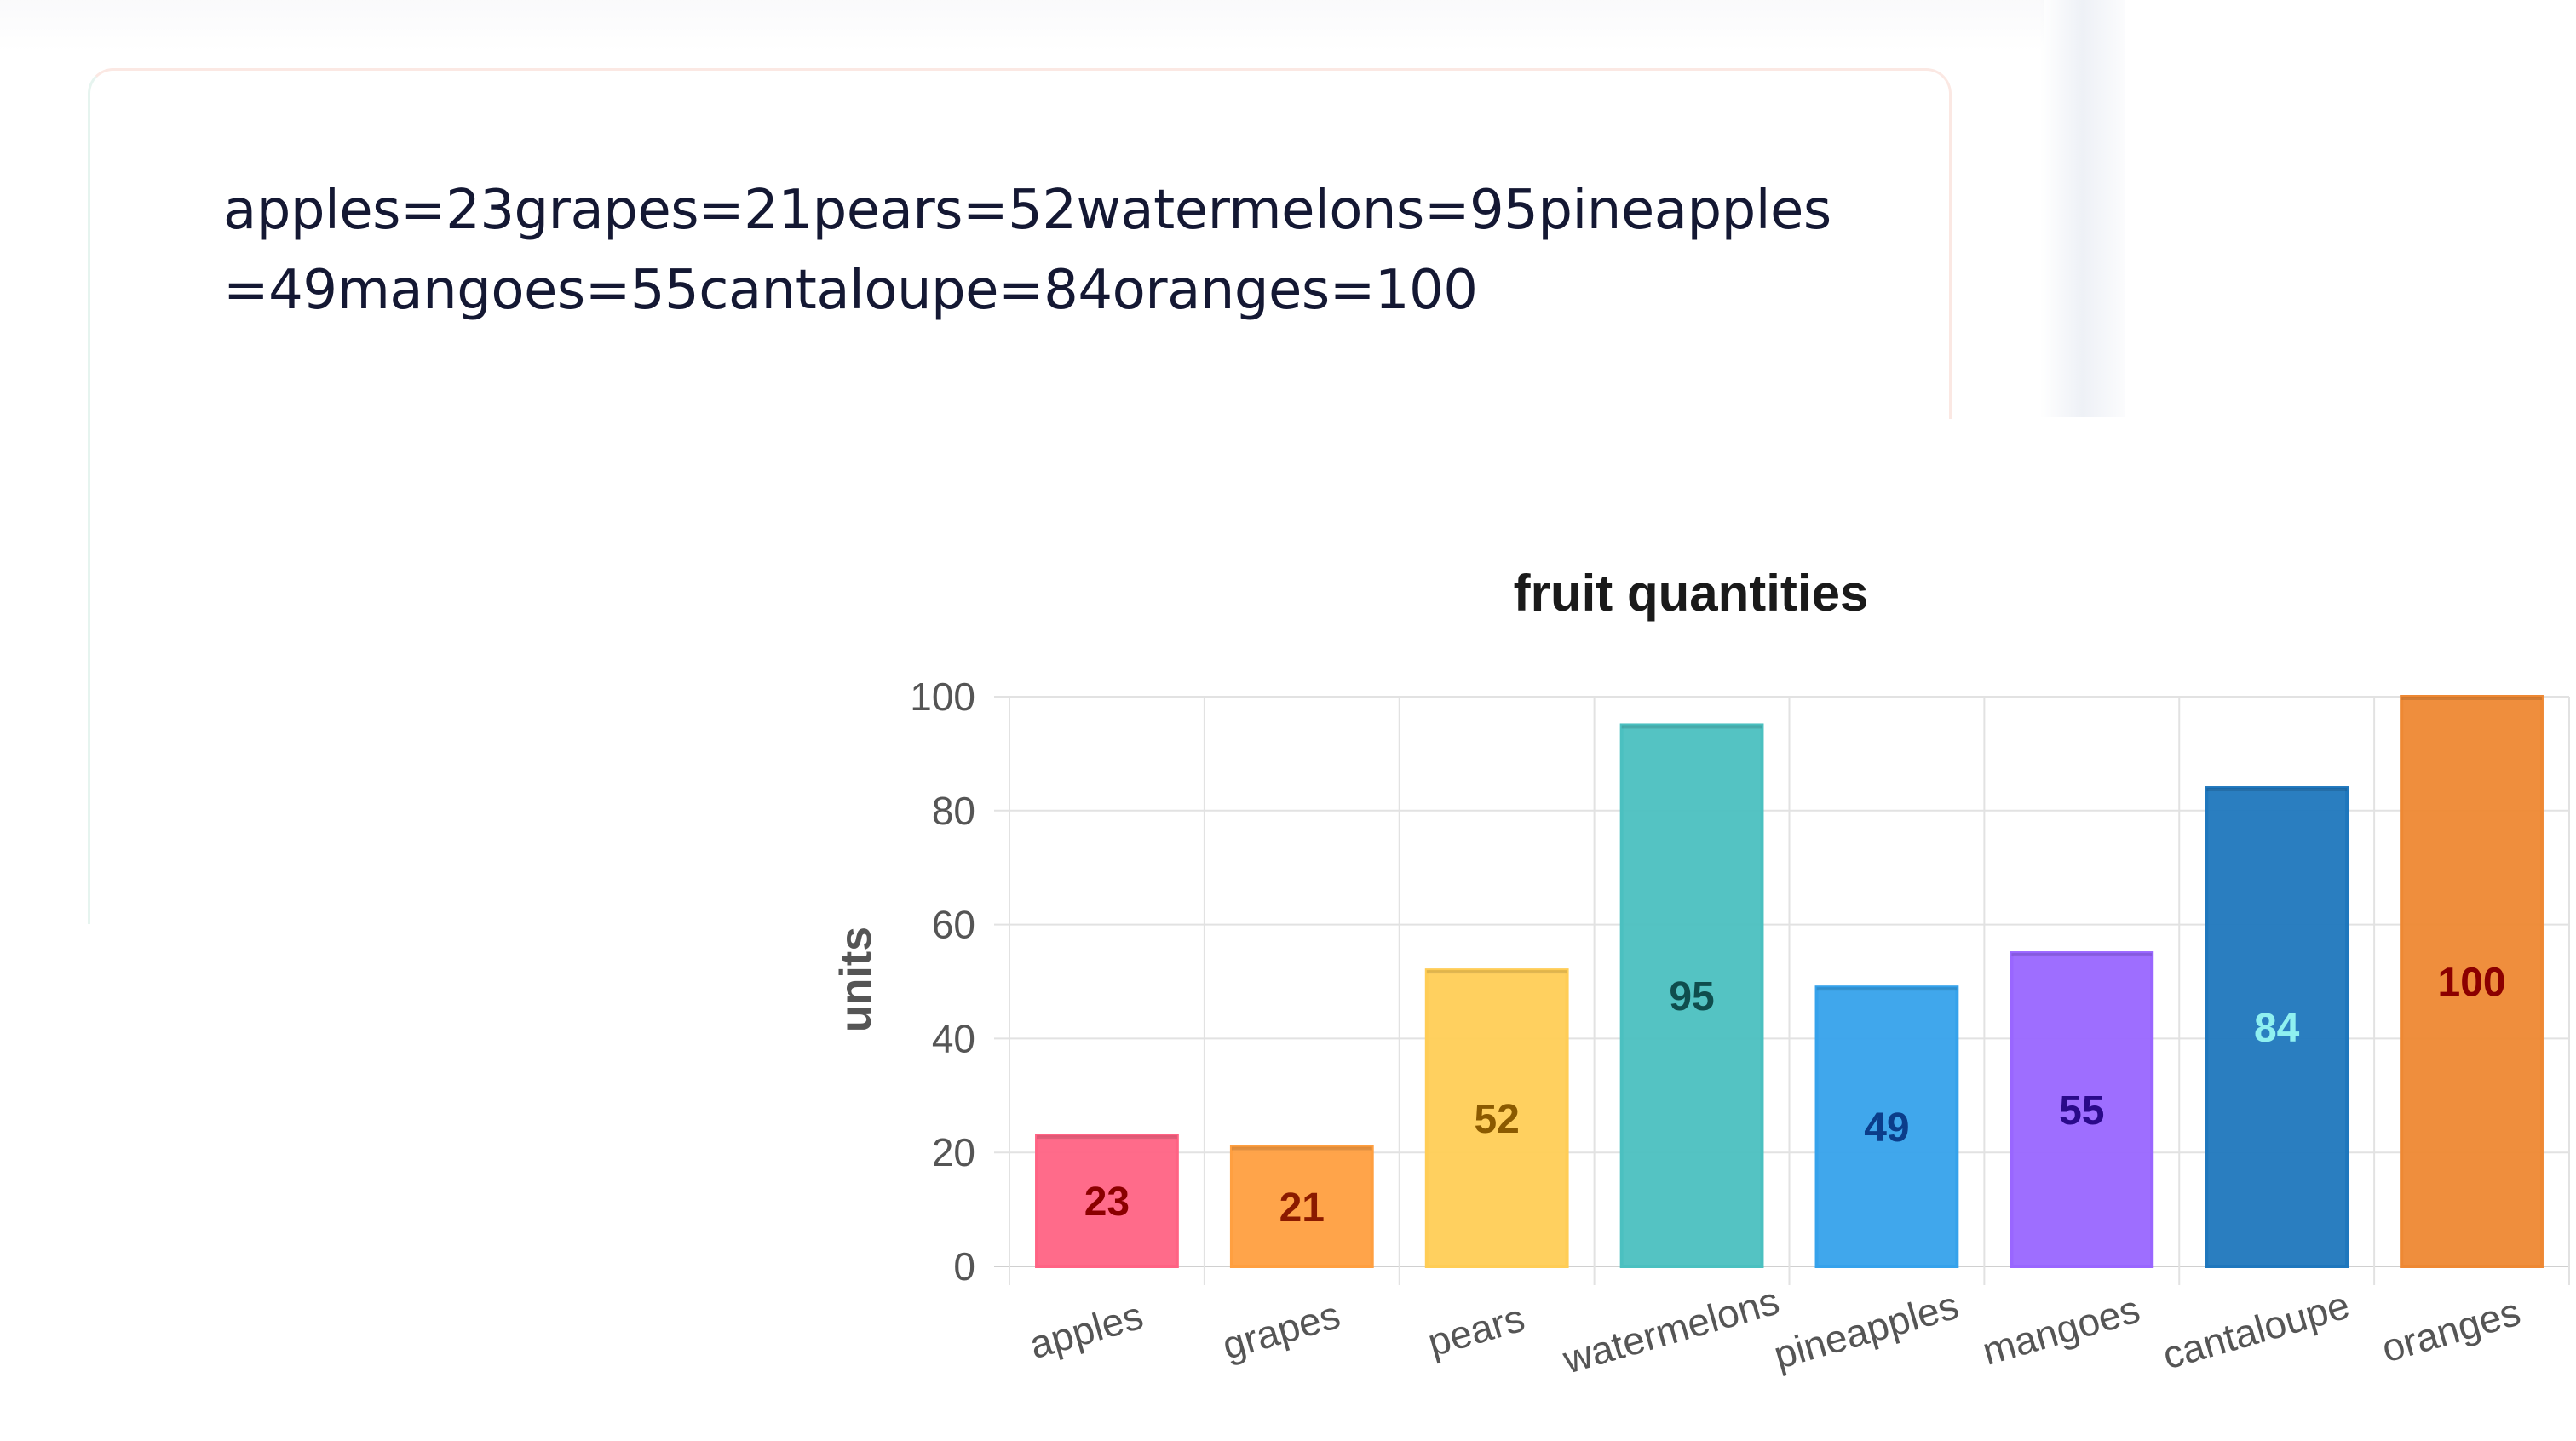 The width and height of the screenshot is (2576, 1441). What do you see at coordinates (1022, 25) in the screenshot?
I see `background-shadow-top` at bounding box center [1022, 25].